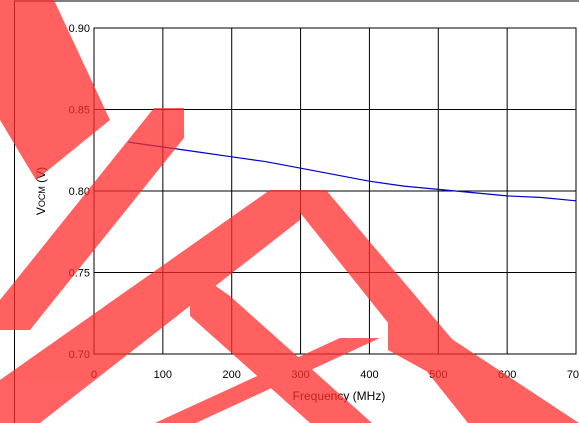  I want to click on series-line, so click(352, 171).